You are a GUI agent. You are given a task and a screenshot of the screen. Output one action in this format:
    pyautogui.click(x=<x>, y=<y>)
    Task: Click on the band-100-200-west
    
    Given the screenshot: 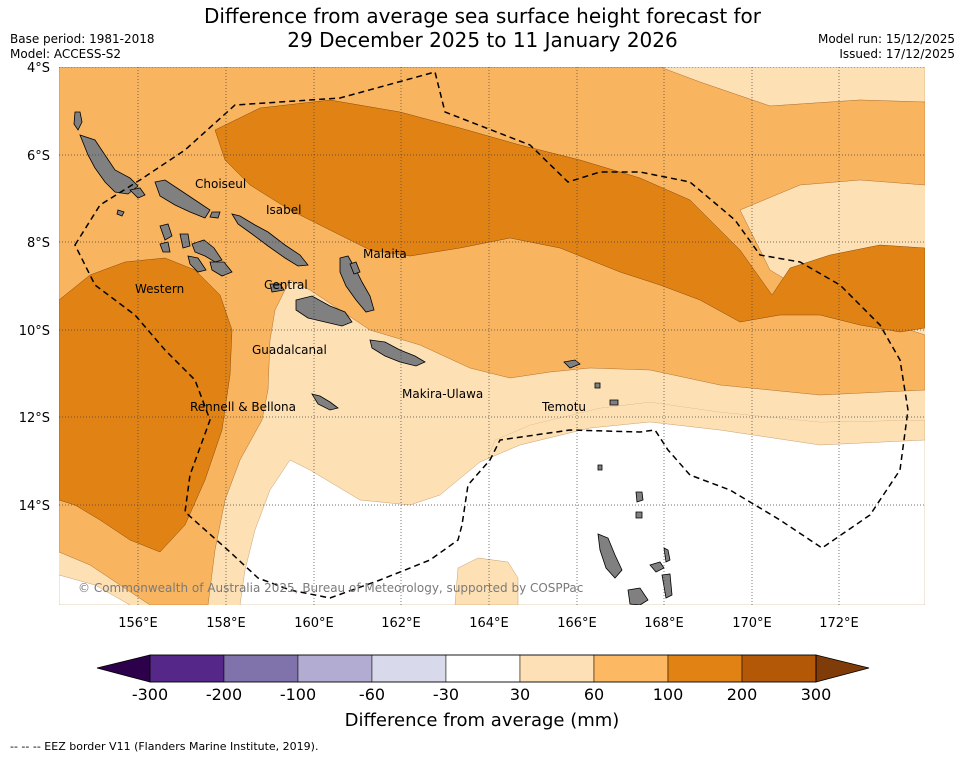 What is the action you would take?
    pyautogui.click(x=146, y=405)
    